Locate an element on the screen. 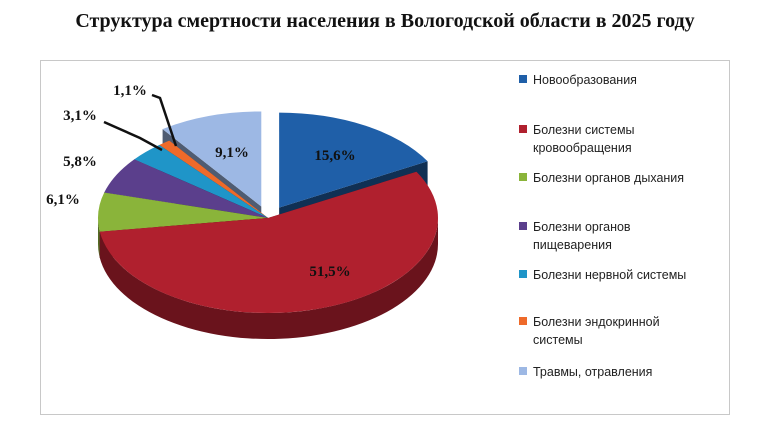 This screenshot has width=770, height=430. slice-value-label-2: 51,5% is located at coordinates (329, 272).